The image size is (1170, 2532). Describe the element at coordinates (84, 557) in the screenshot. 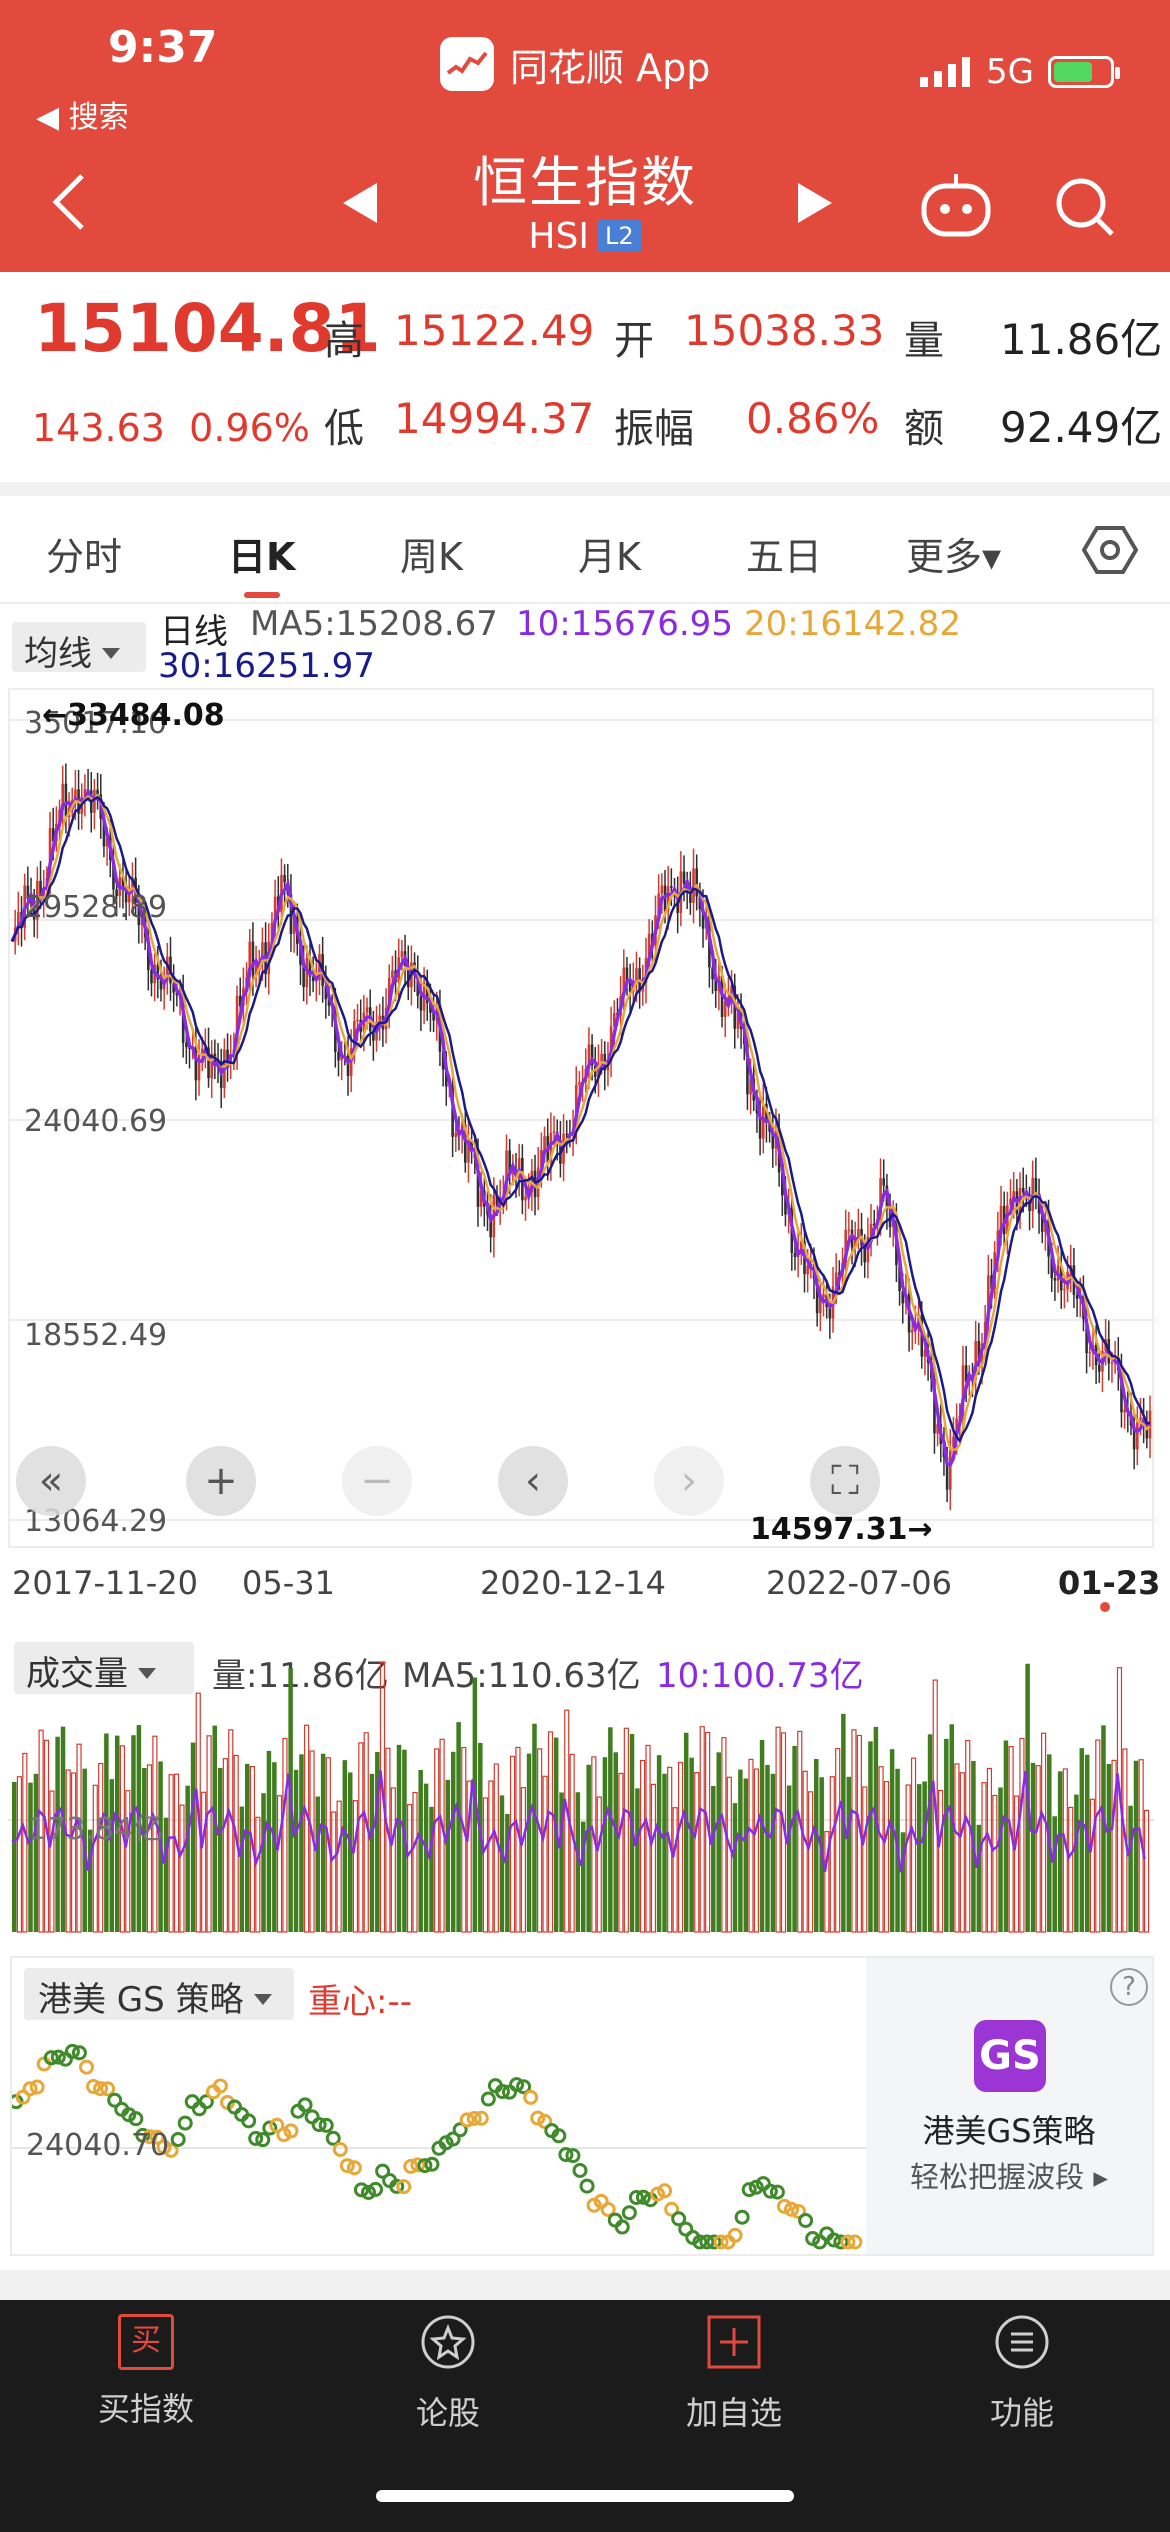

I see `tab-intraday: 分时` at that location.